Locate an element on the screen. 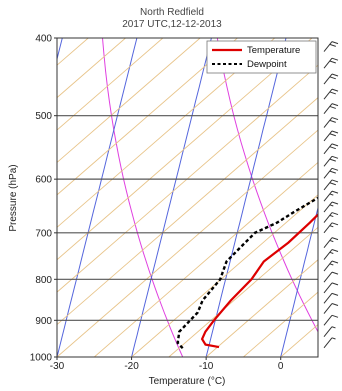 This screenshot has height=391, width=342. y-tick-label: 700 is located at coordinates (43, 233).